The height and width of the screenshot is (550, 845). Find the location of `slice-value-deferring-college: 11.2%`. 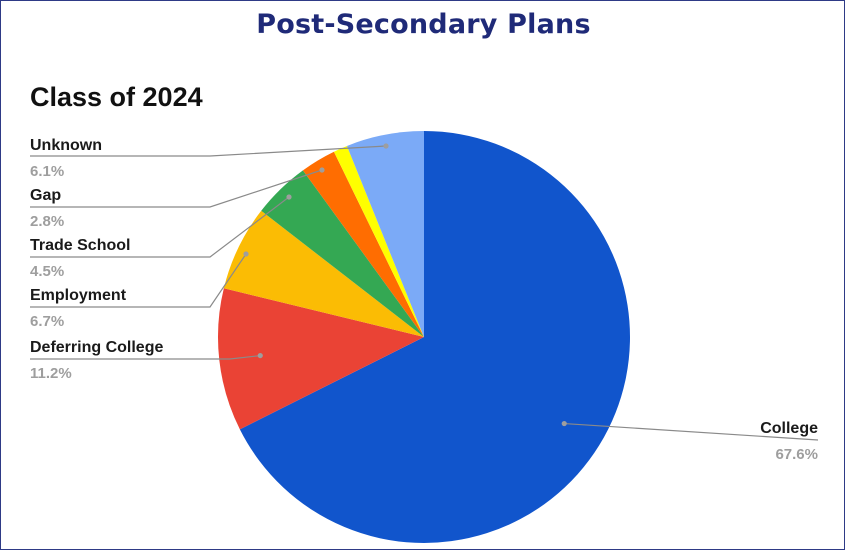

slice-value-deferring-college: 11.2% is located at coordinates (51, 373).